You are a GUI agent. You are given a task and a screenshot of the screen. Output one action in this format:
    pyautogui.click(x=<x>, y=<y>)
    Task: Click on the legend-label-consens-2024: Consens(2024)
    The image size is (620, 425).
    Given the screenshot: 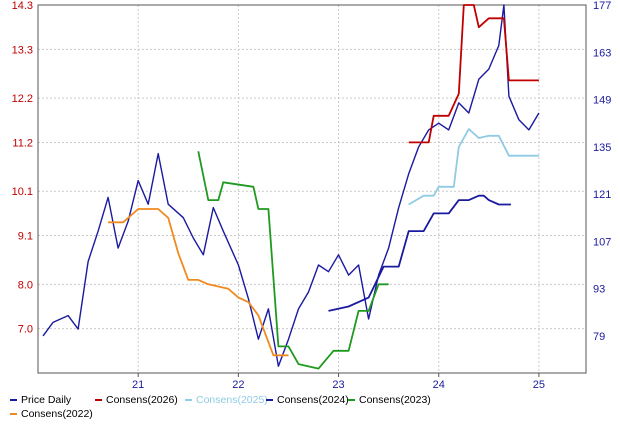 What is the action you would take?
    pyautogui.click(x=313, y=400)
    